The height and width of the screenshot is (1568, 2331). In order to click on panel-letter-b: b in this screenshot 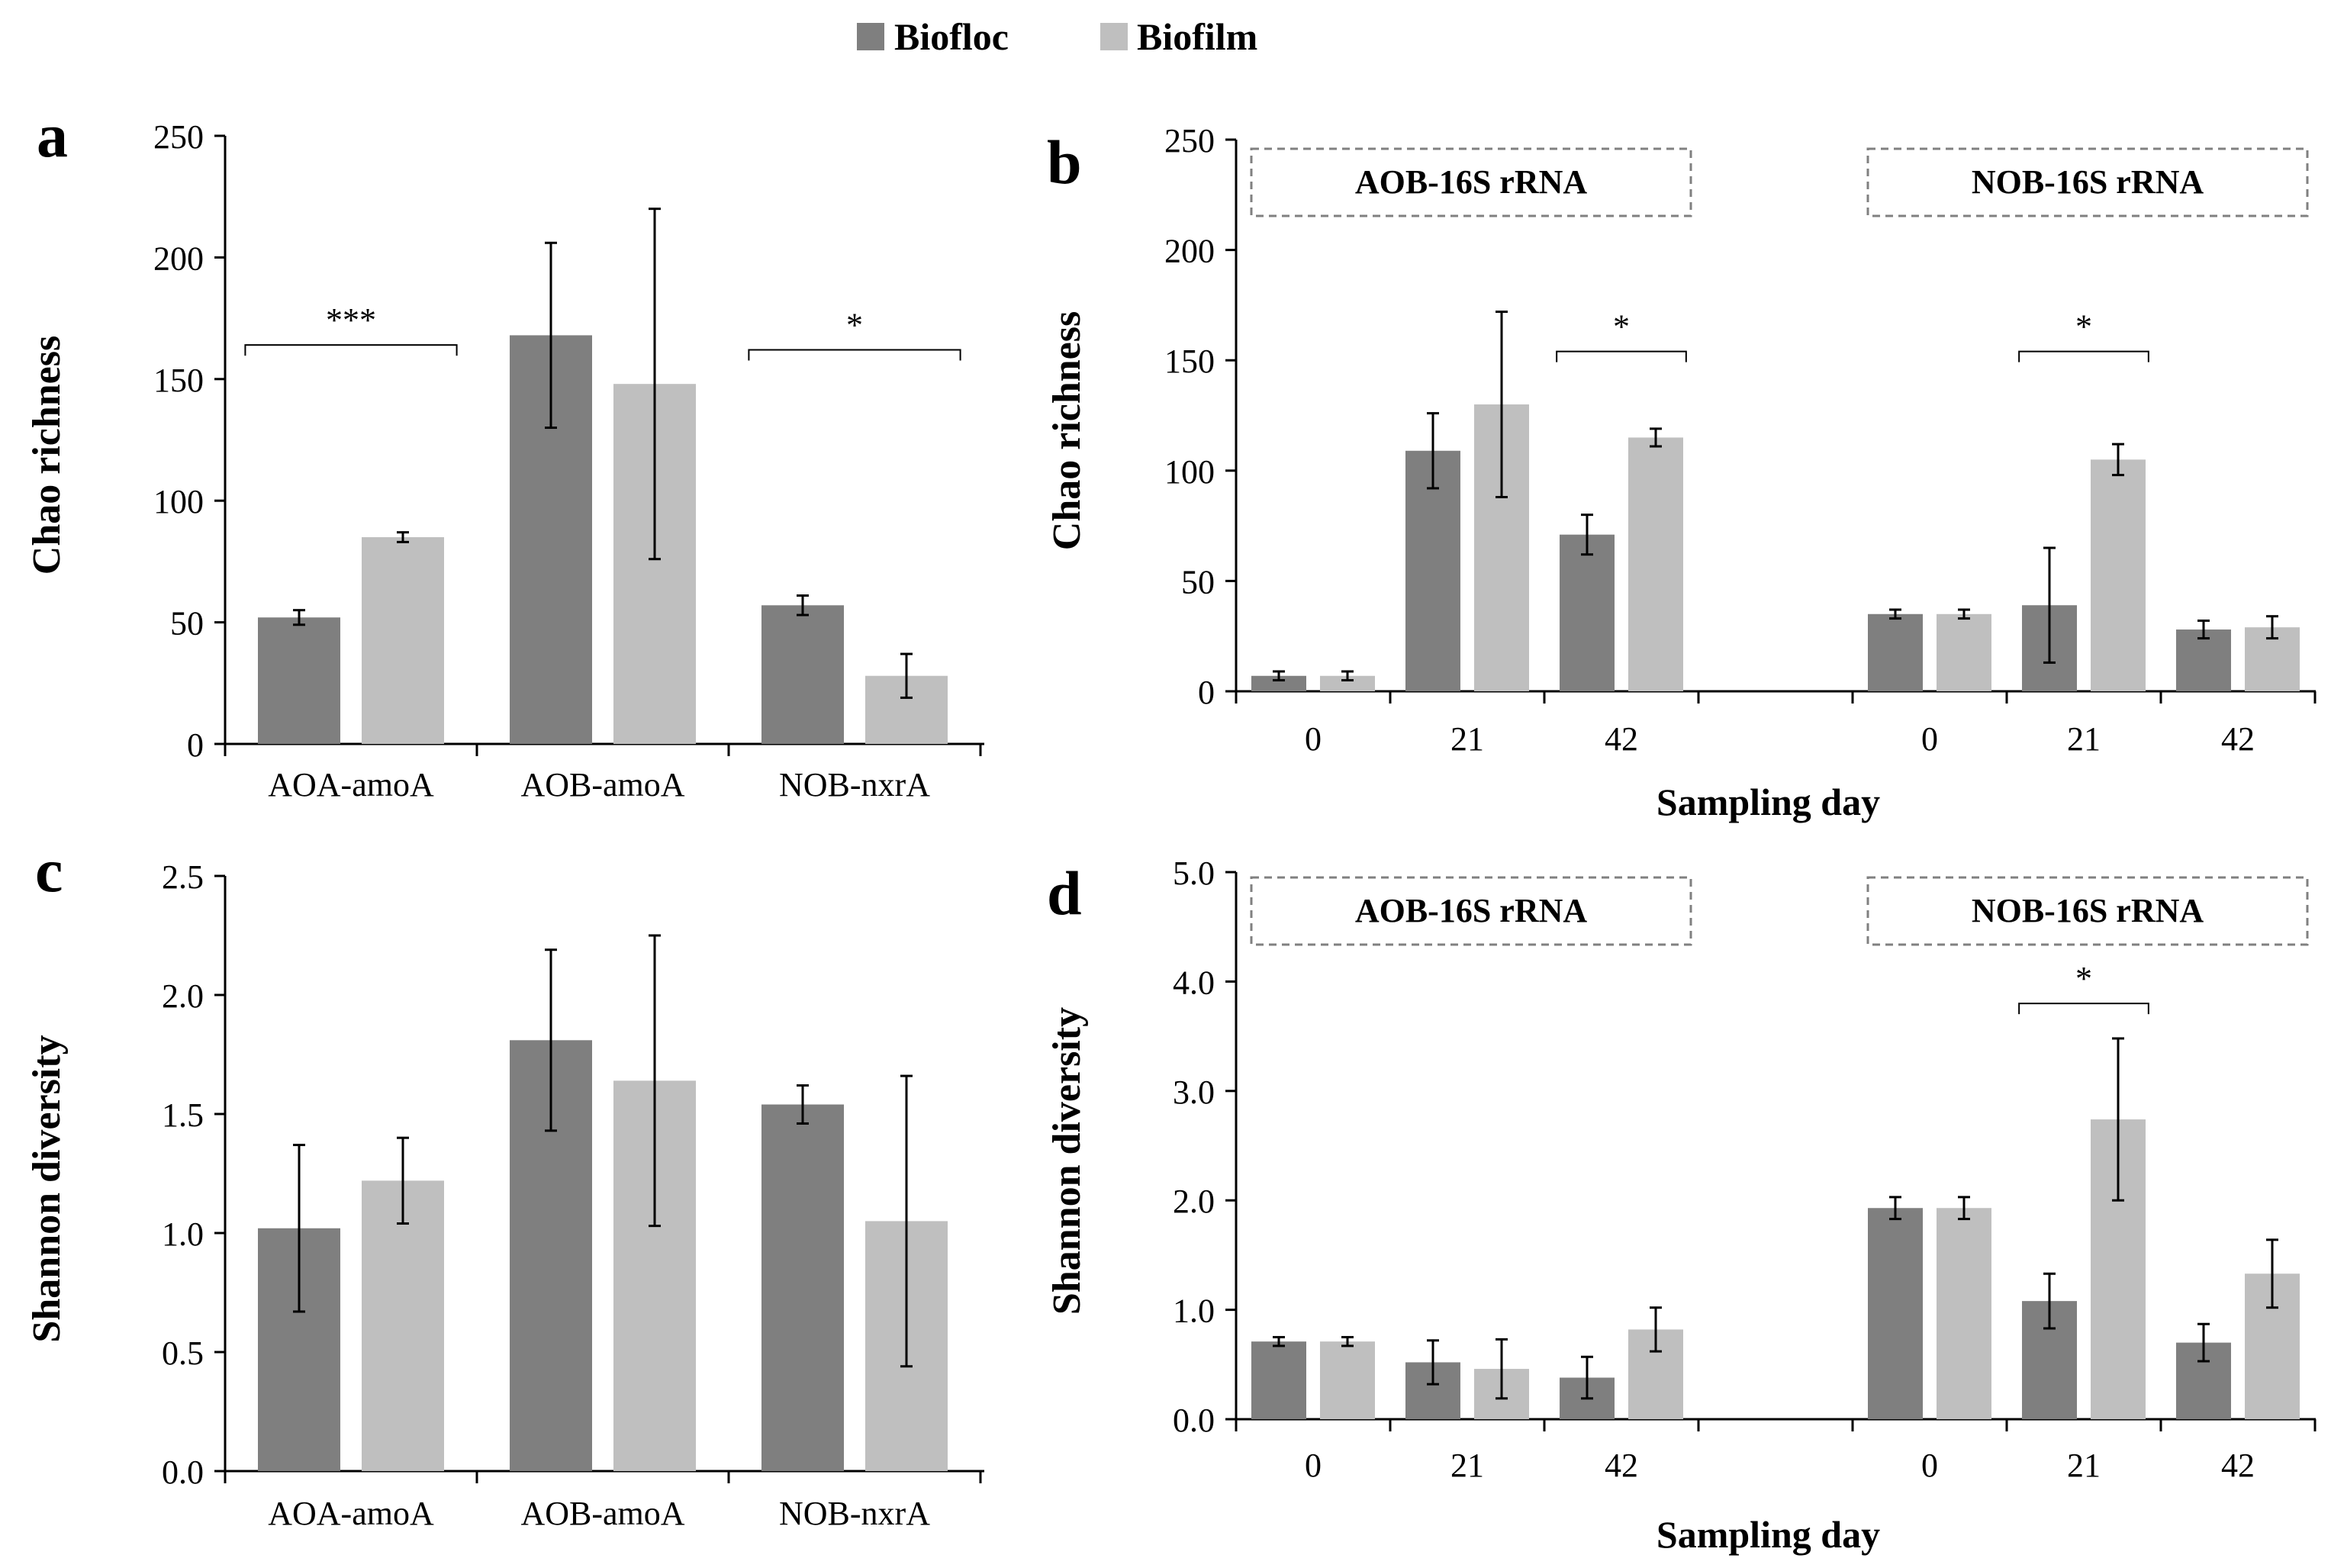, I will do `click(1064, 162)`.